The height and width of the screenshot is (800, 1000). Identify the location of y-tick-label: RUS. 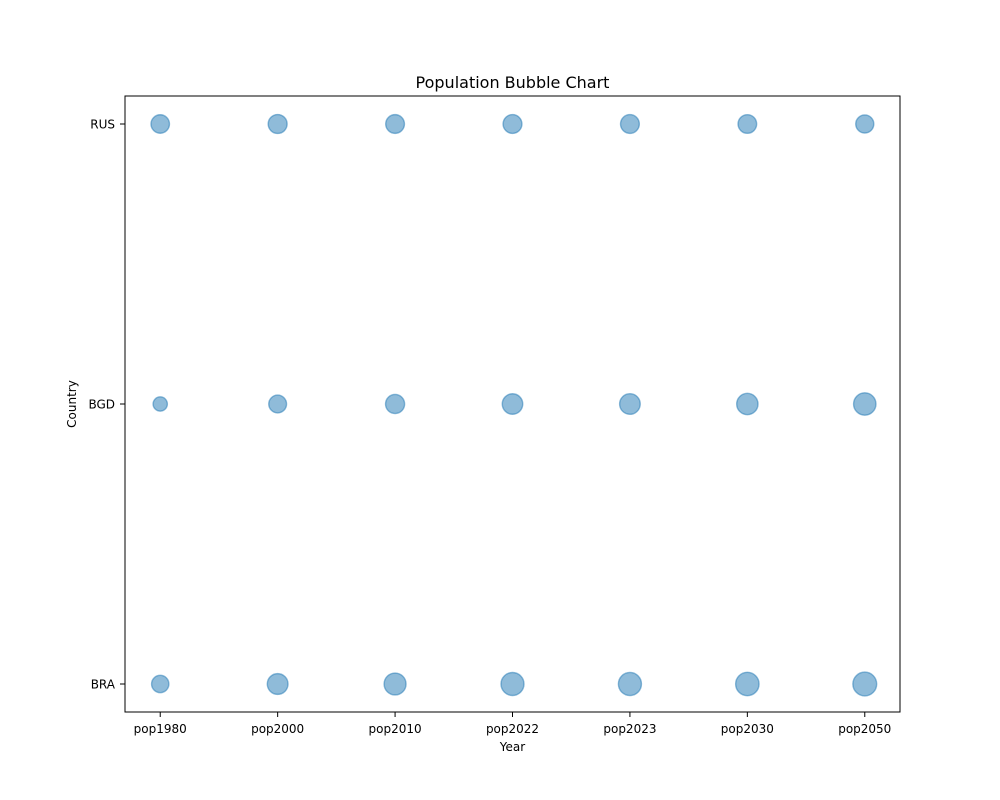
(102, 125).